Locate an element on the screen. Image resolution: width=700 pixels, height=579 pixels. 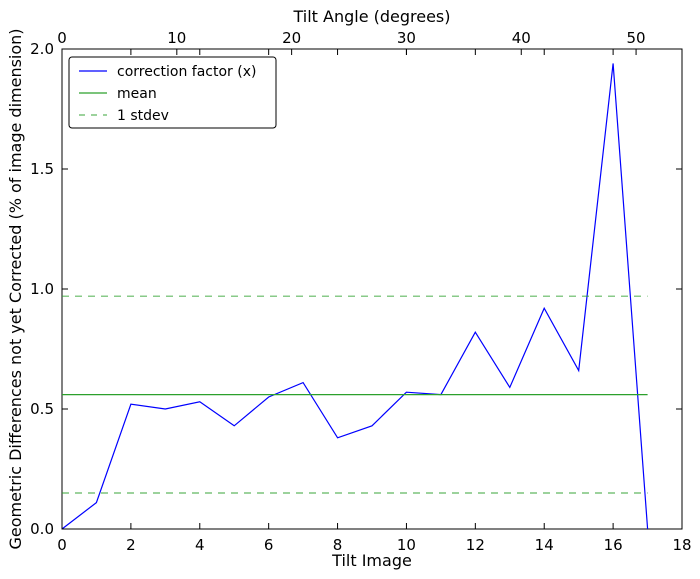
legend-items: correction factor (x) mean 1 stdev is located at coordinates (167, 94).